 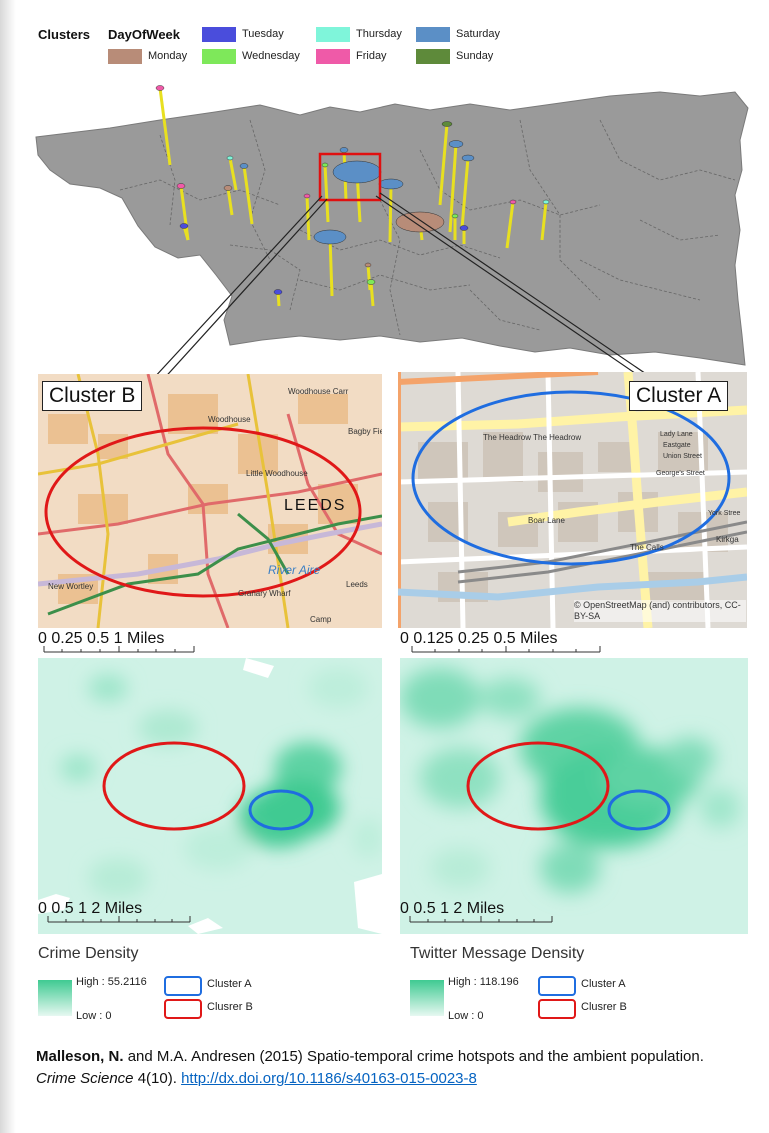 What do you see at coordinates (80, 1056) in the screenshot?
I see `citation-author: Malleson, N.` at bounding box center [80, 1056].